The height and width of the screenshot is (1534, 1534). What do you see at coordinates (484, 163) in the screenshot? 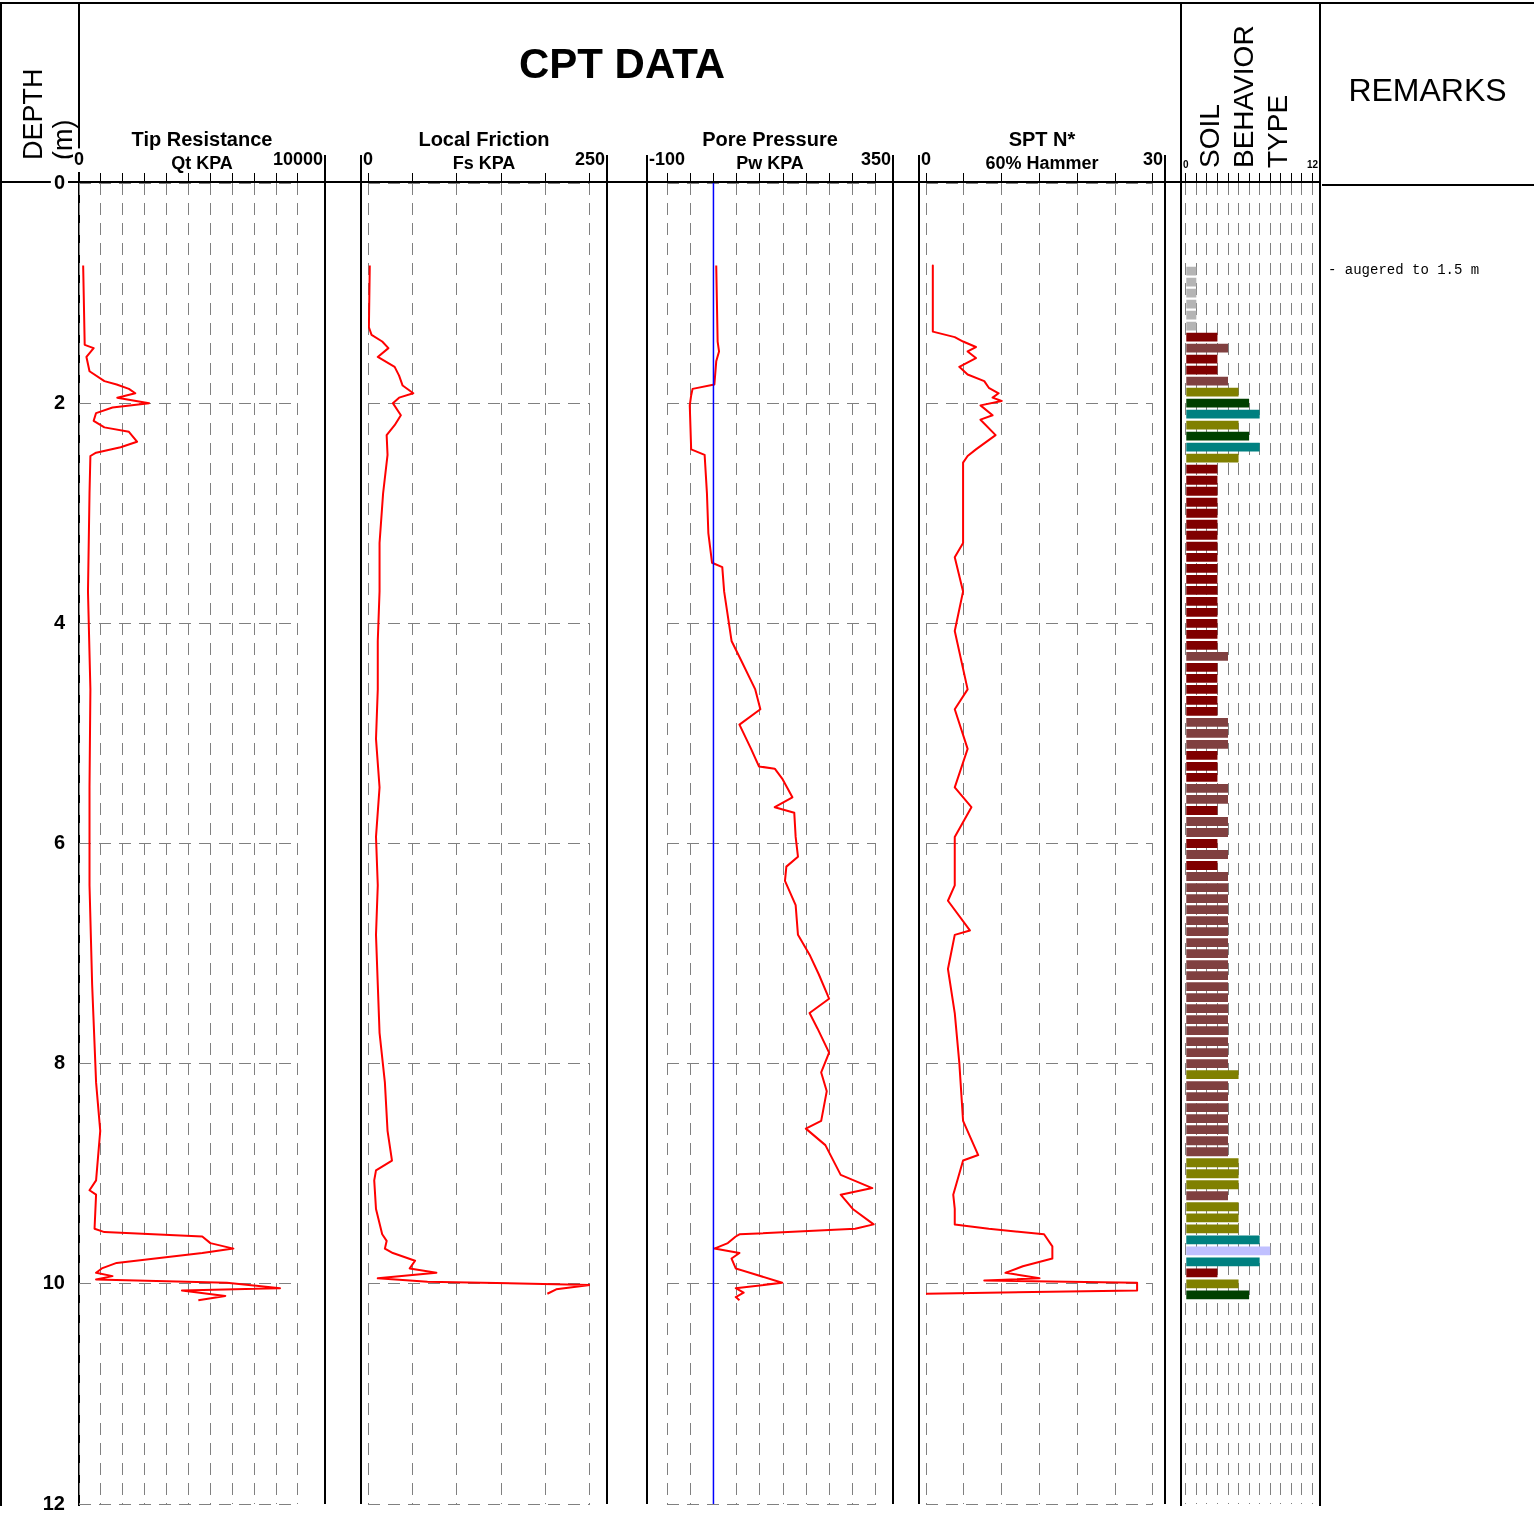
I see `x-axis-title: Fs KPA` at bounding box center [484, 163].